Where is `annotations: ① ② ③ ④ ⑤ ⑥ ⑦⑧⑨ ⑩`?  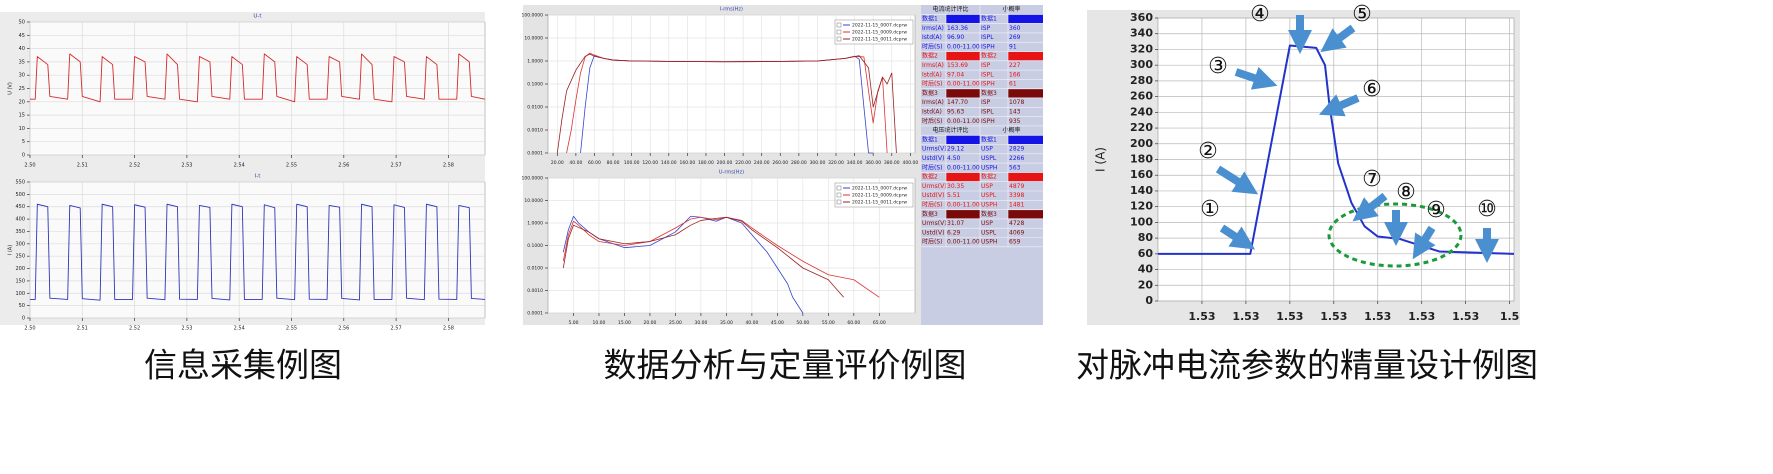 annotations: ① ② ③ ④ ⑤ ⑥ ⑦⑧⑨ ⑩ is located at coordinates (1348, 135).